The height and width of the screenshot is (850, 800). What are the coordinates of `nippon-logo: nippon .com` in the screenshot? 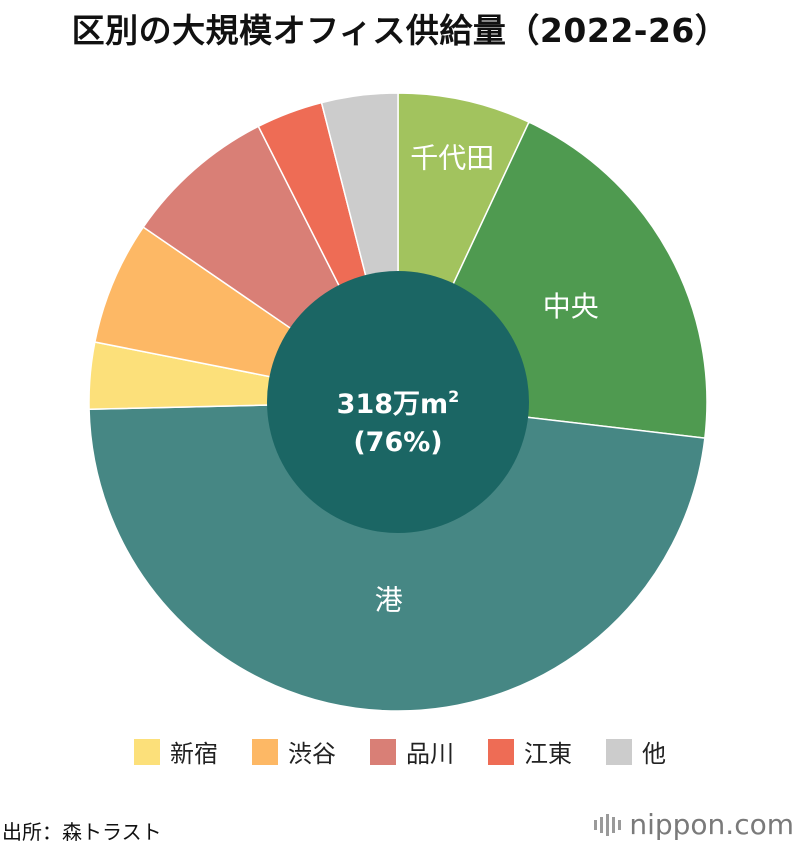 It's located at (694, 824).